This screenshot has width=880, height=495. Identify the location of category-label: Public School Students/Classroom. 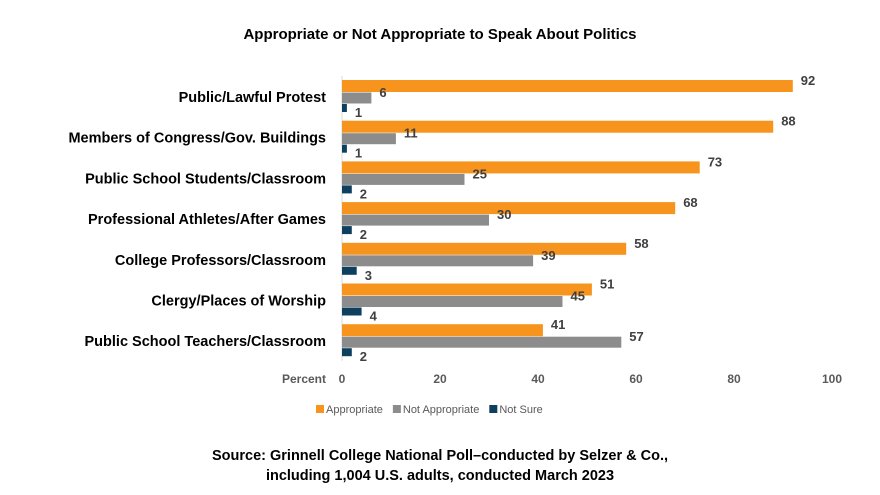
(205, 179).